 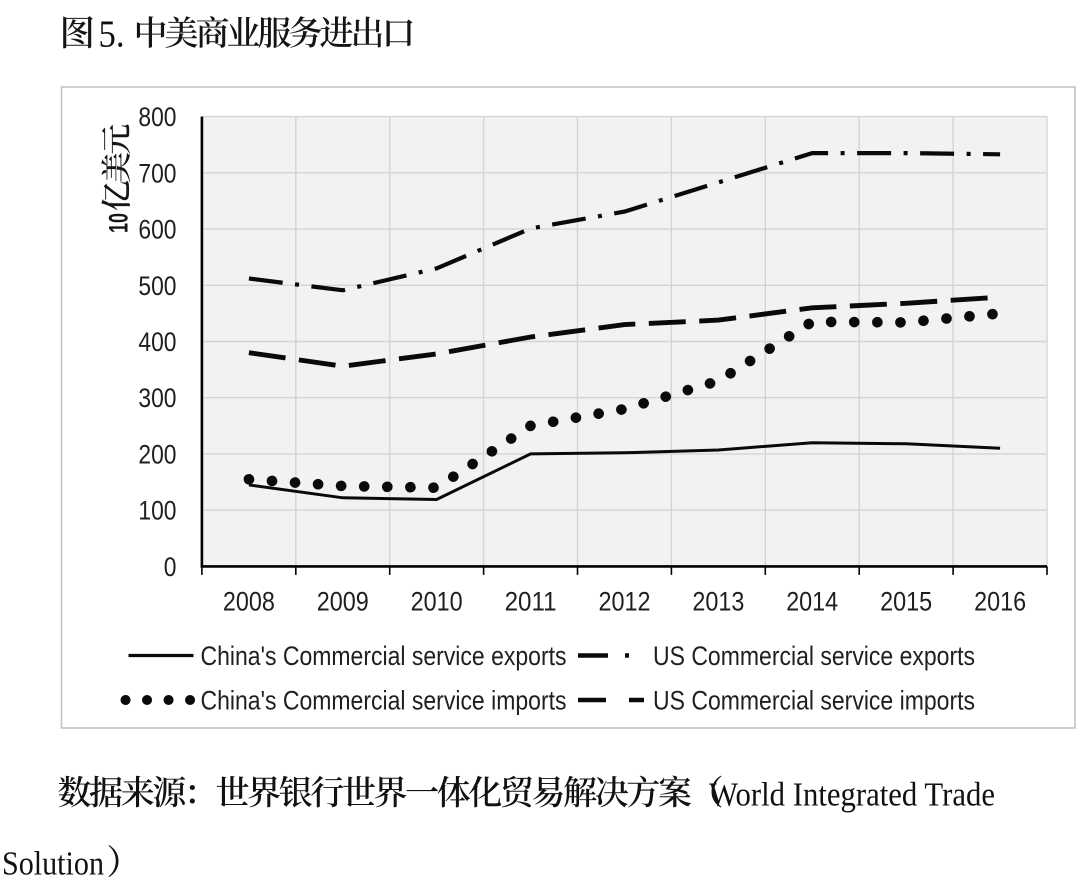 What do you see at coordinates (170, 567) in the screenshot?
I see `svg-text: 0` at bounding box center [170, 567].